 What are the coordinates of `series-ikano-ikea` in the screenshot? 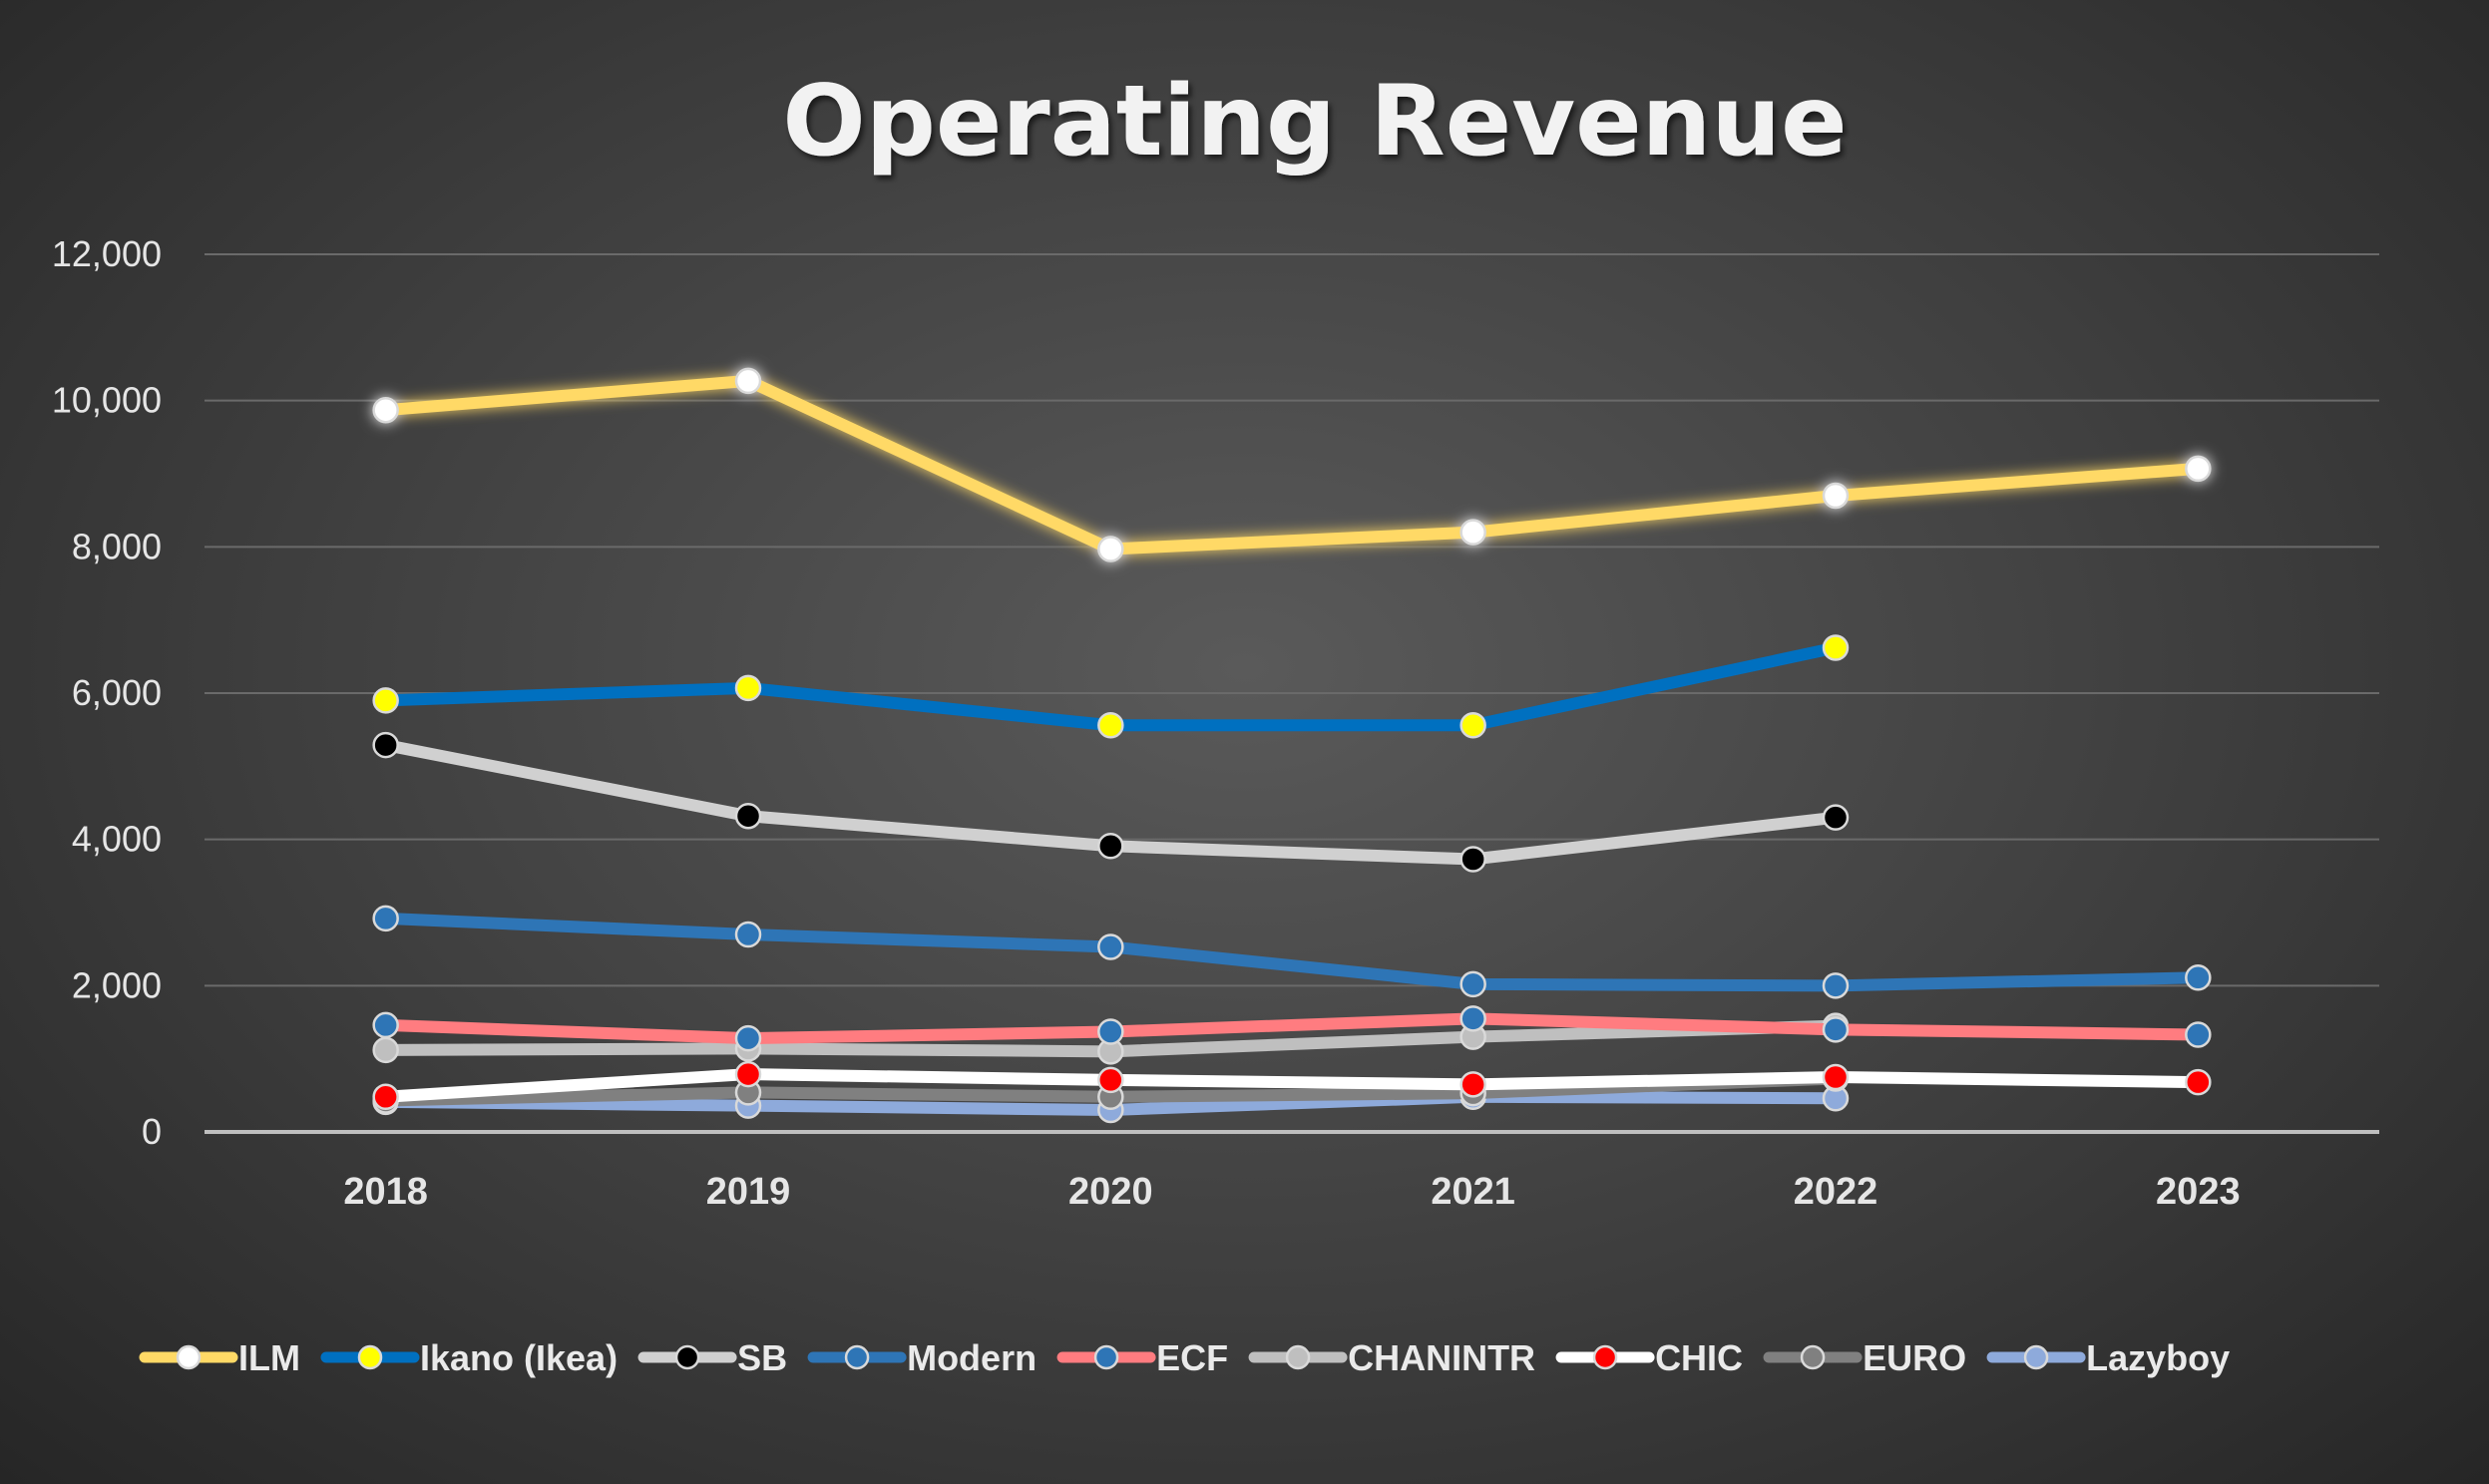 It's located at (1111, 686).